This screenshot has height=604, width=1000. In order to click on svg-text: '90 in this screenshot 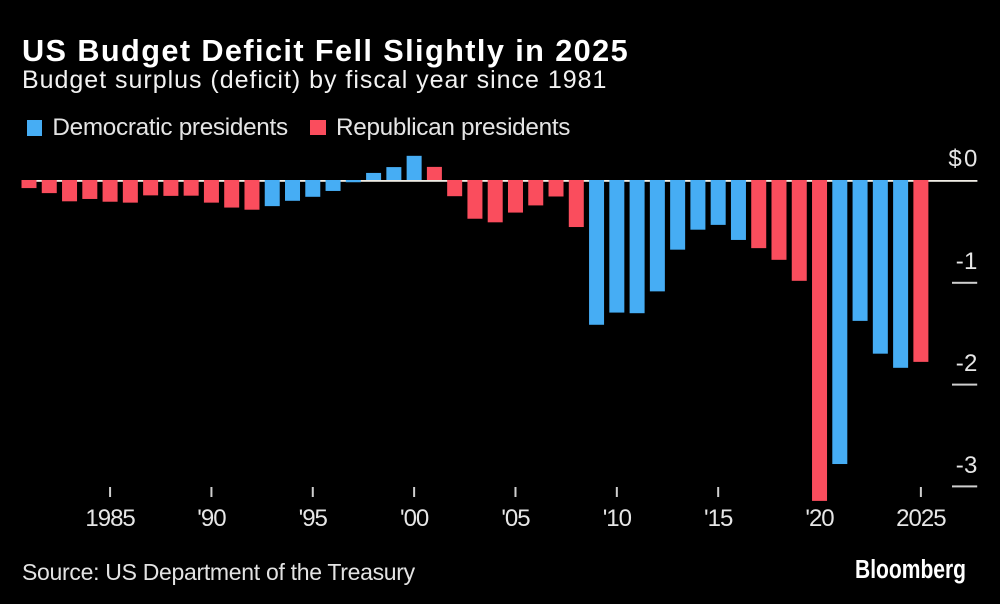, I will do `click(211, 518)`.